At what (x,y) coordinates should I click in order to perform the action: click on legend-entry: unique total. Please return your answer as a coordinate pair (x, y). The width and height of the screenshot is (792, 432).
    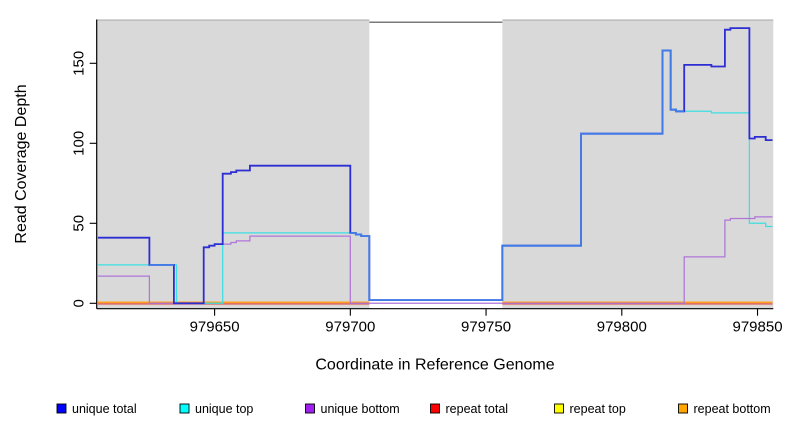
    Looking at the image, I should click on (96, 409).